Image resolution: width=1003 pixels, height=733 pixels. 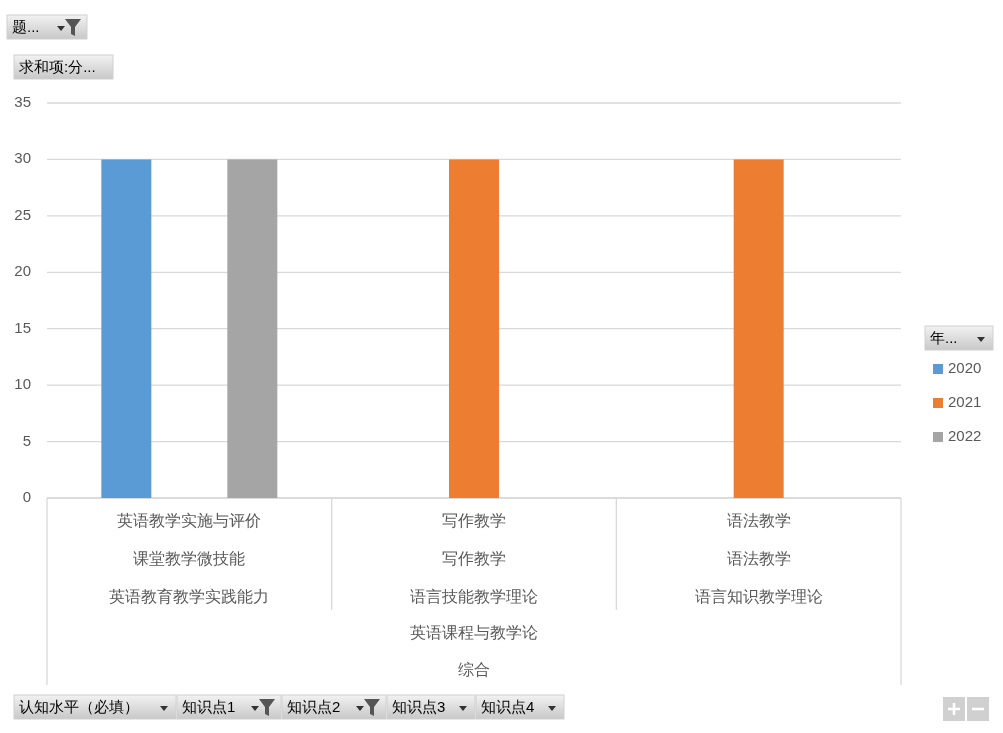 I want to click on y-tick-label: 5, so click(x=26, y=440).